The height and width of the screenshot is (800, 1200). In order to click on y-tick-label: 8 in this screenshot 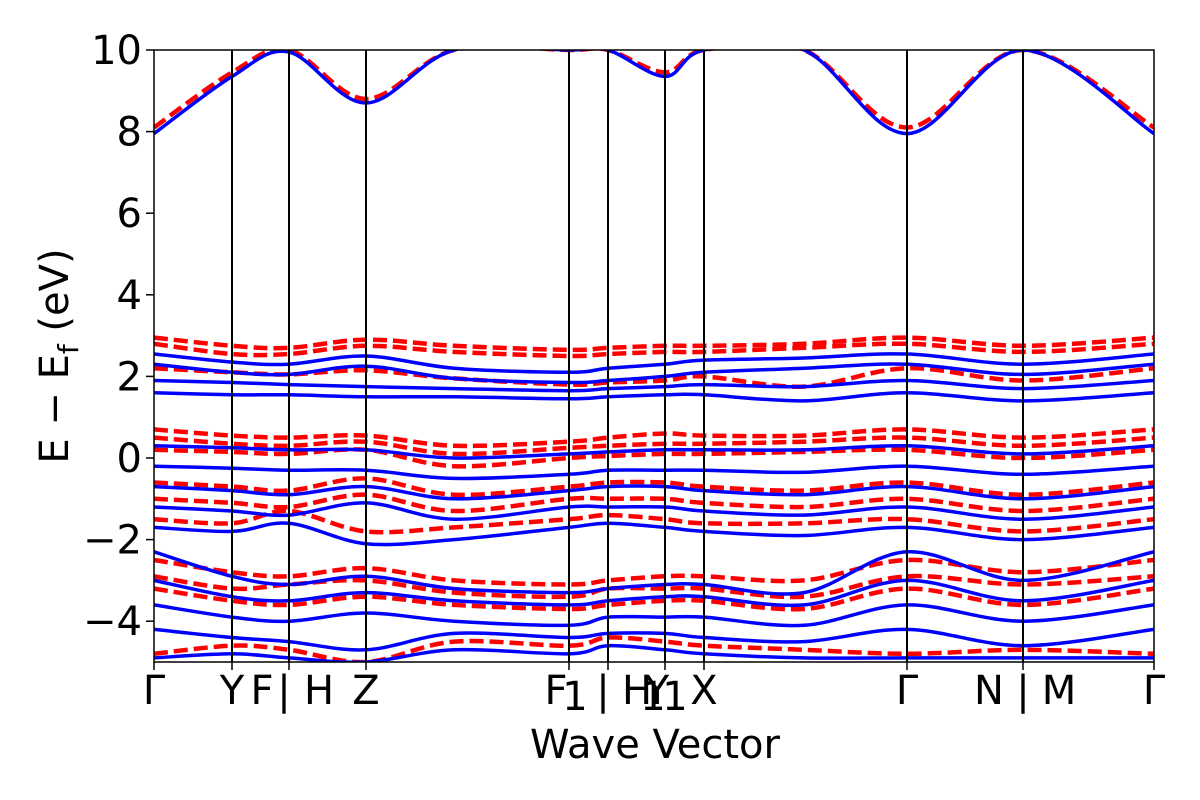, I will do `click(129, 133)`.